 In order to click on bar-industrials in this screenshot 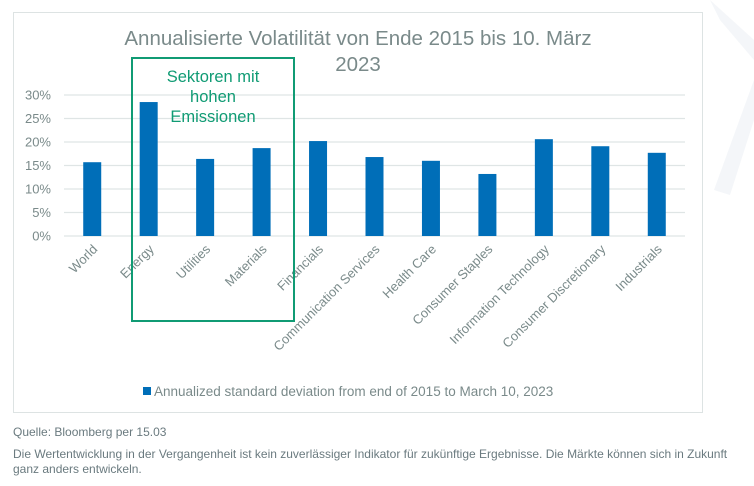, I will do `click(656, 194)`.